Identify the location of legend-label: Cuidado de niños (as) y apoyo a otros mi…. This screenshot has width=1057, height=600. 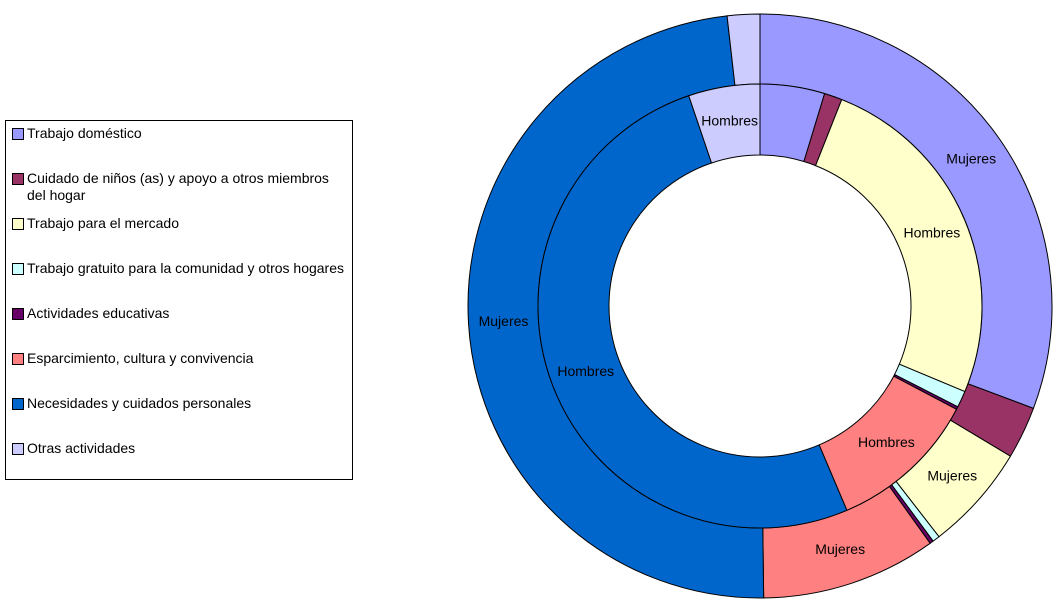
(178, 186).